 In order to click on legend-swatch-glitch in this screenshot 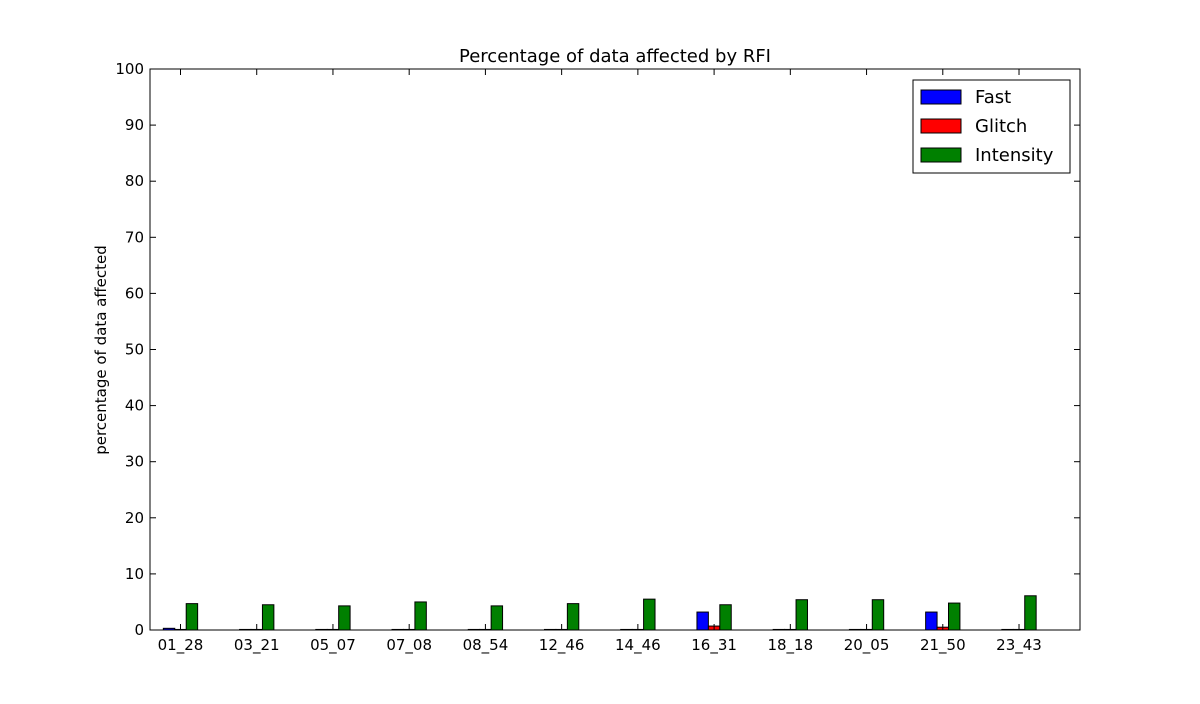, I will do `click(941, 126)`.